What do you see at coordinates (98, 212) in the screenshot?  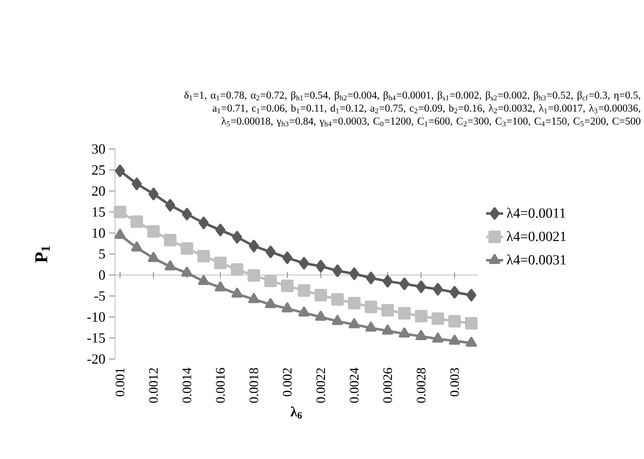 I see `y-tick-label: 15` at bounding box center [98, 212].